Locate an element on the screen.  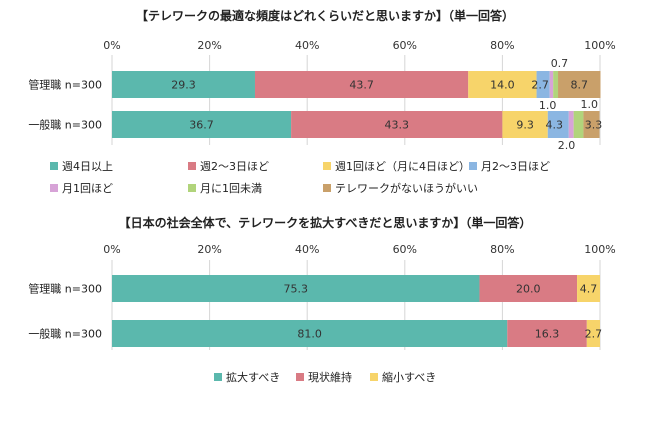
data-label: 36.7 is located at coordinates (201, 125).